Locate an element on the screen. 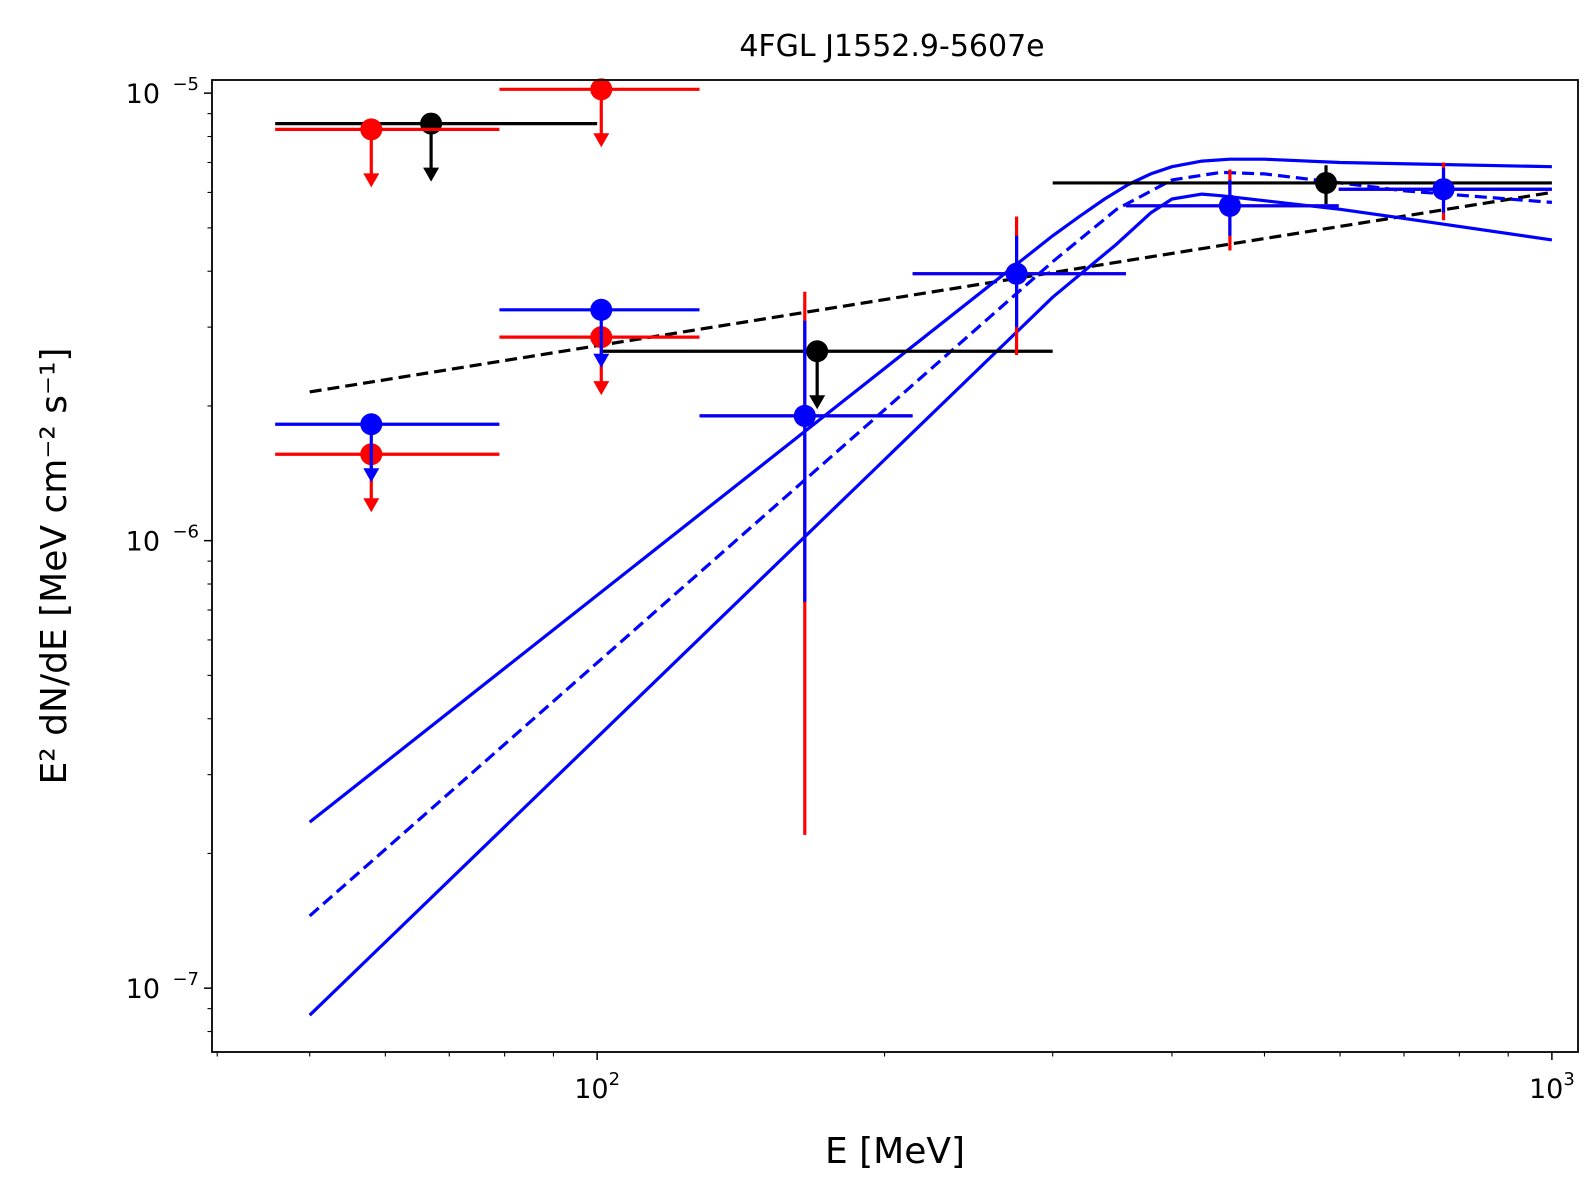 The height and width of the screenshot is (1191, 1592). black-powerlaw-model is located at coordinates (931, 292).